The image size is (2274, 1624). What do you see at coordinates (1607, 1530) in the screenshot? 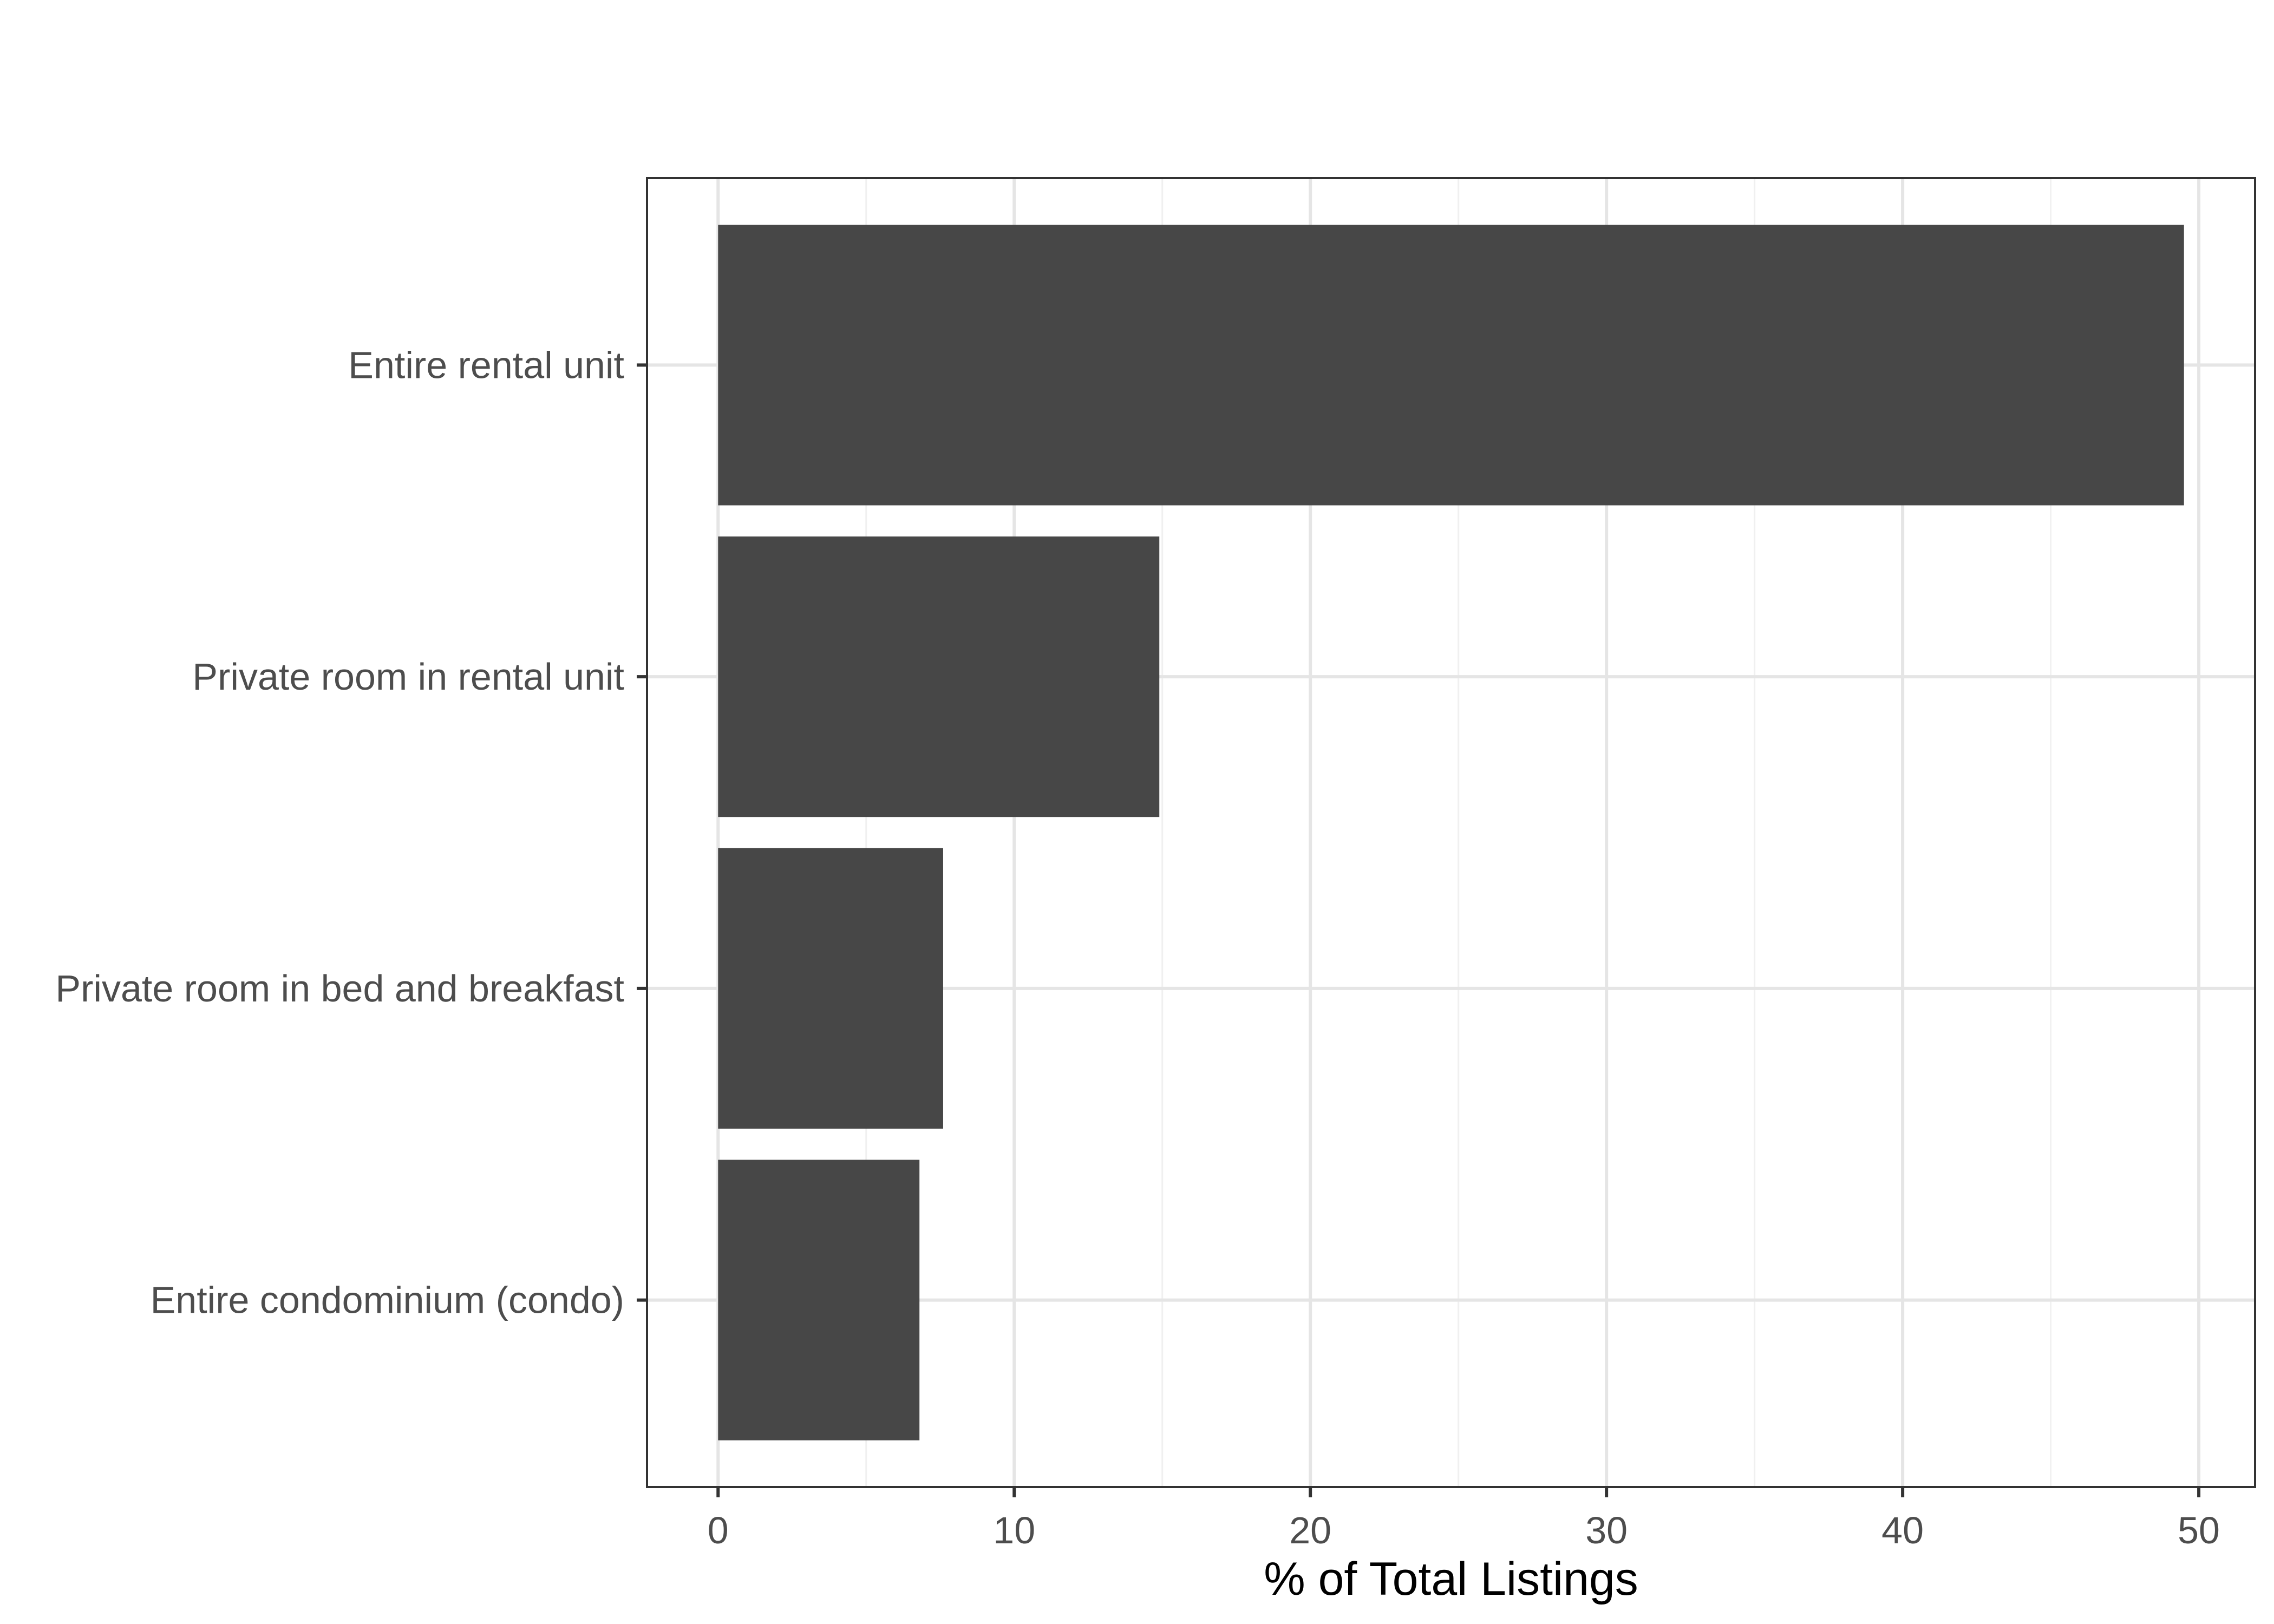
I see `x-tick-label: 30` at bounding box center [1607, 1530].